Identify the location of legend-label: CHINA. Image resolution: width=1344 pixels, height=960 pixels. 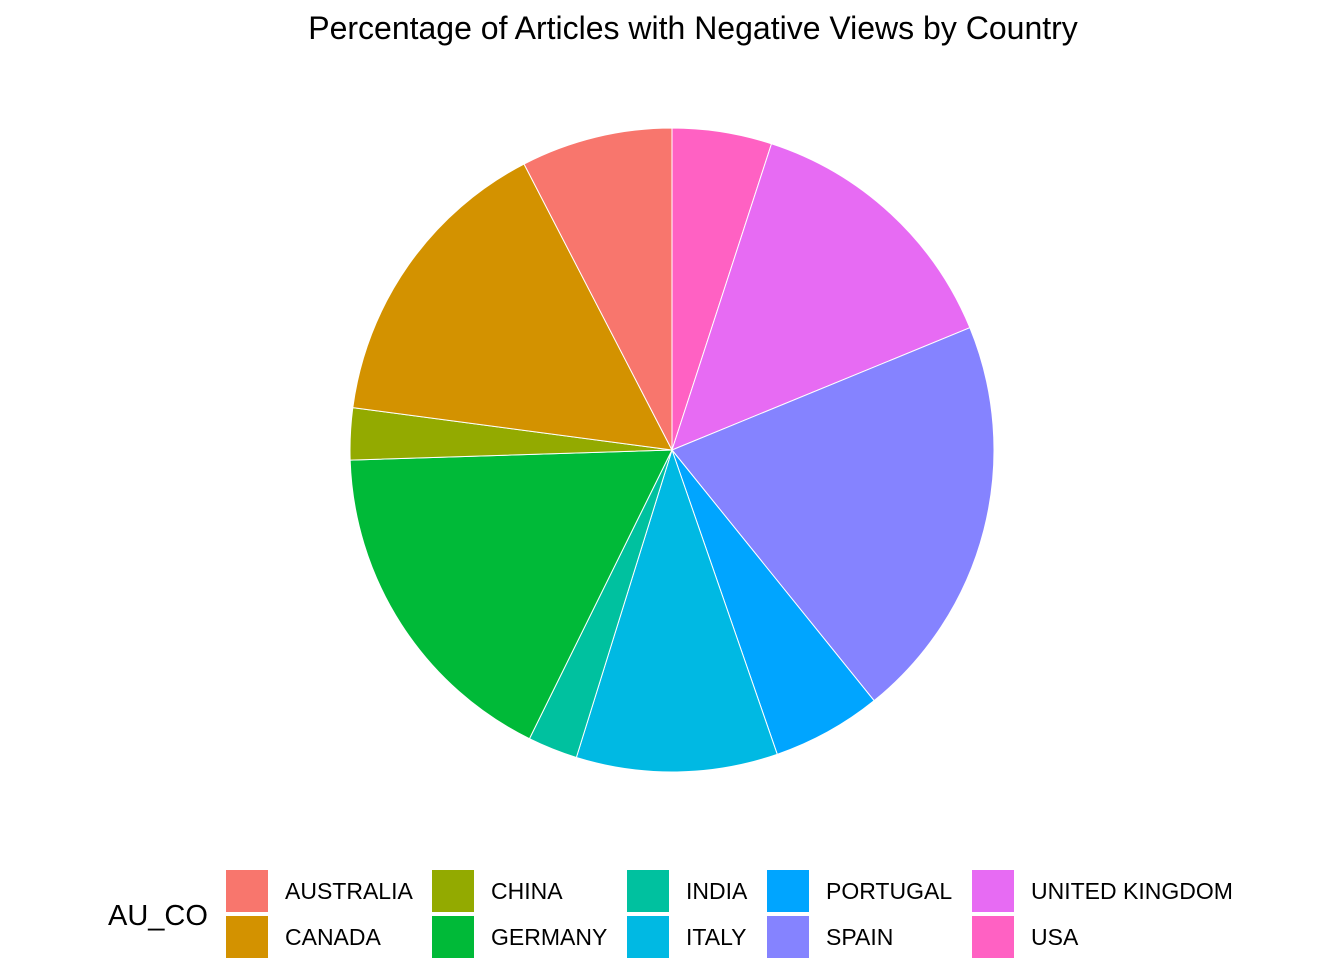
(527, 891).